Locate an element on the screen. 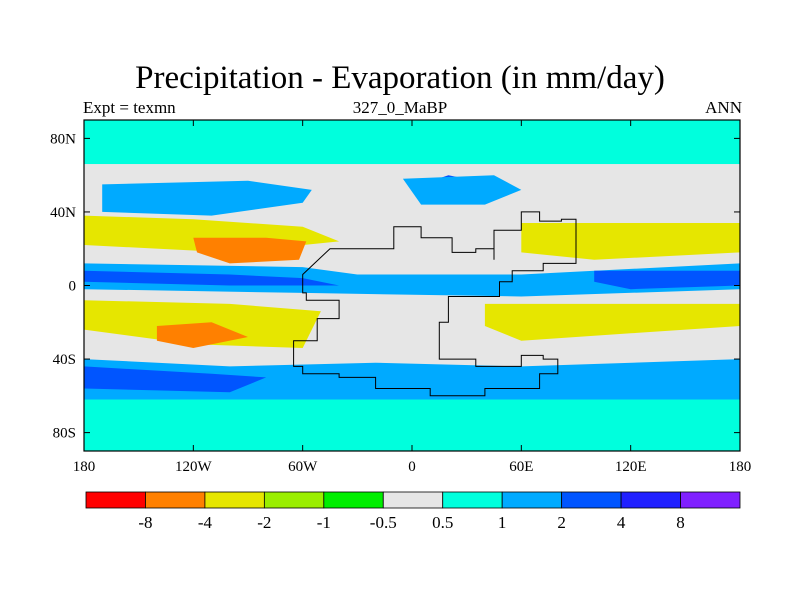 The height and width of the screenshot is (600, 800). season-label: ANN is located at coordinates (723, 107).